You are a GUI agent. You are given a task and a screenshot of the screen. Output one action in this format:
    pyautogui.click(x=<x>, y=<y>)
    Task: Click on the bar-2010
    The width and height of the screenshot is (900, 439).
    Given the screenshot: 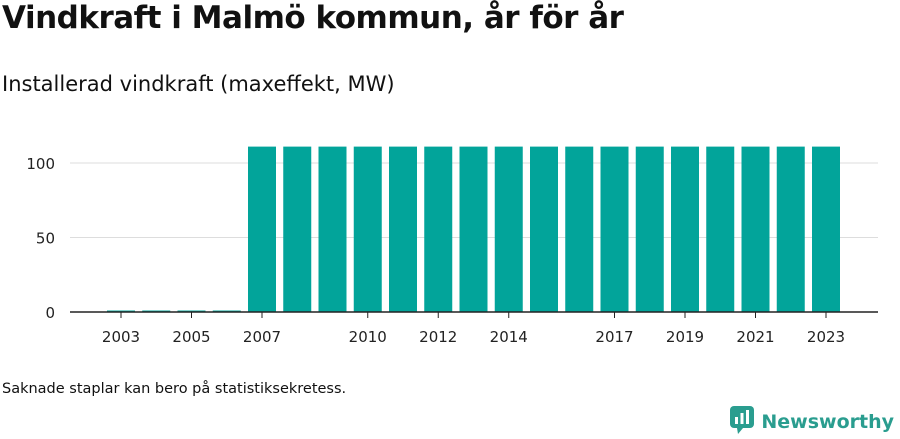 What is the action you would take?
    pyautogui.click(x=367, y=229)
    